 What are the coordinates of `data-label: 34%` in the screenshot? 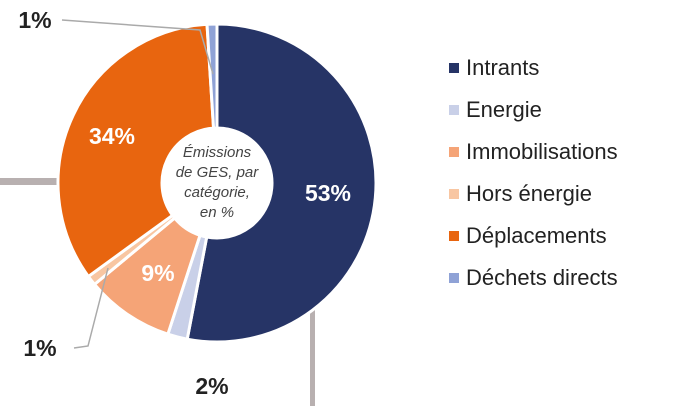 It's located at (112, 136).